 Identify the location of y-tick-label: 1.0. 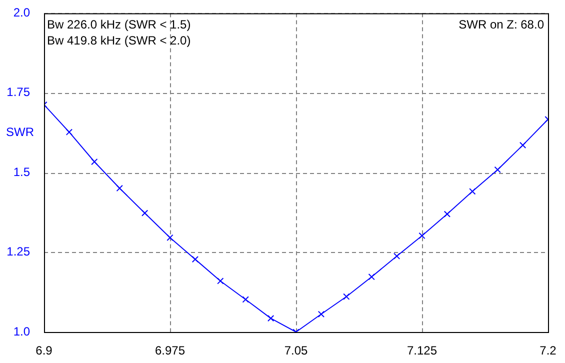
(21, 331).